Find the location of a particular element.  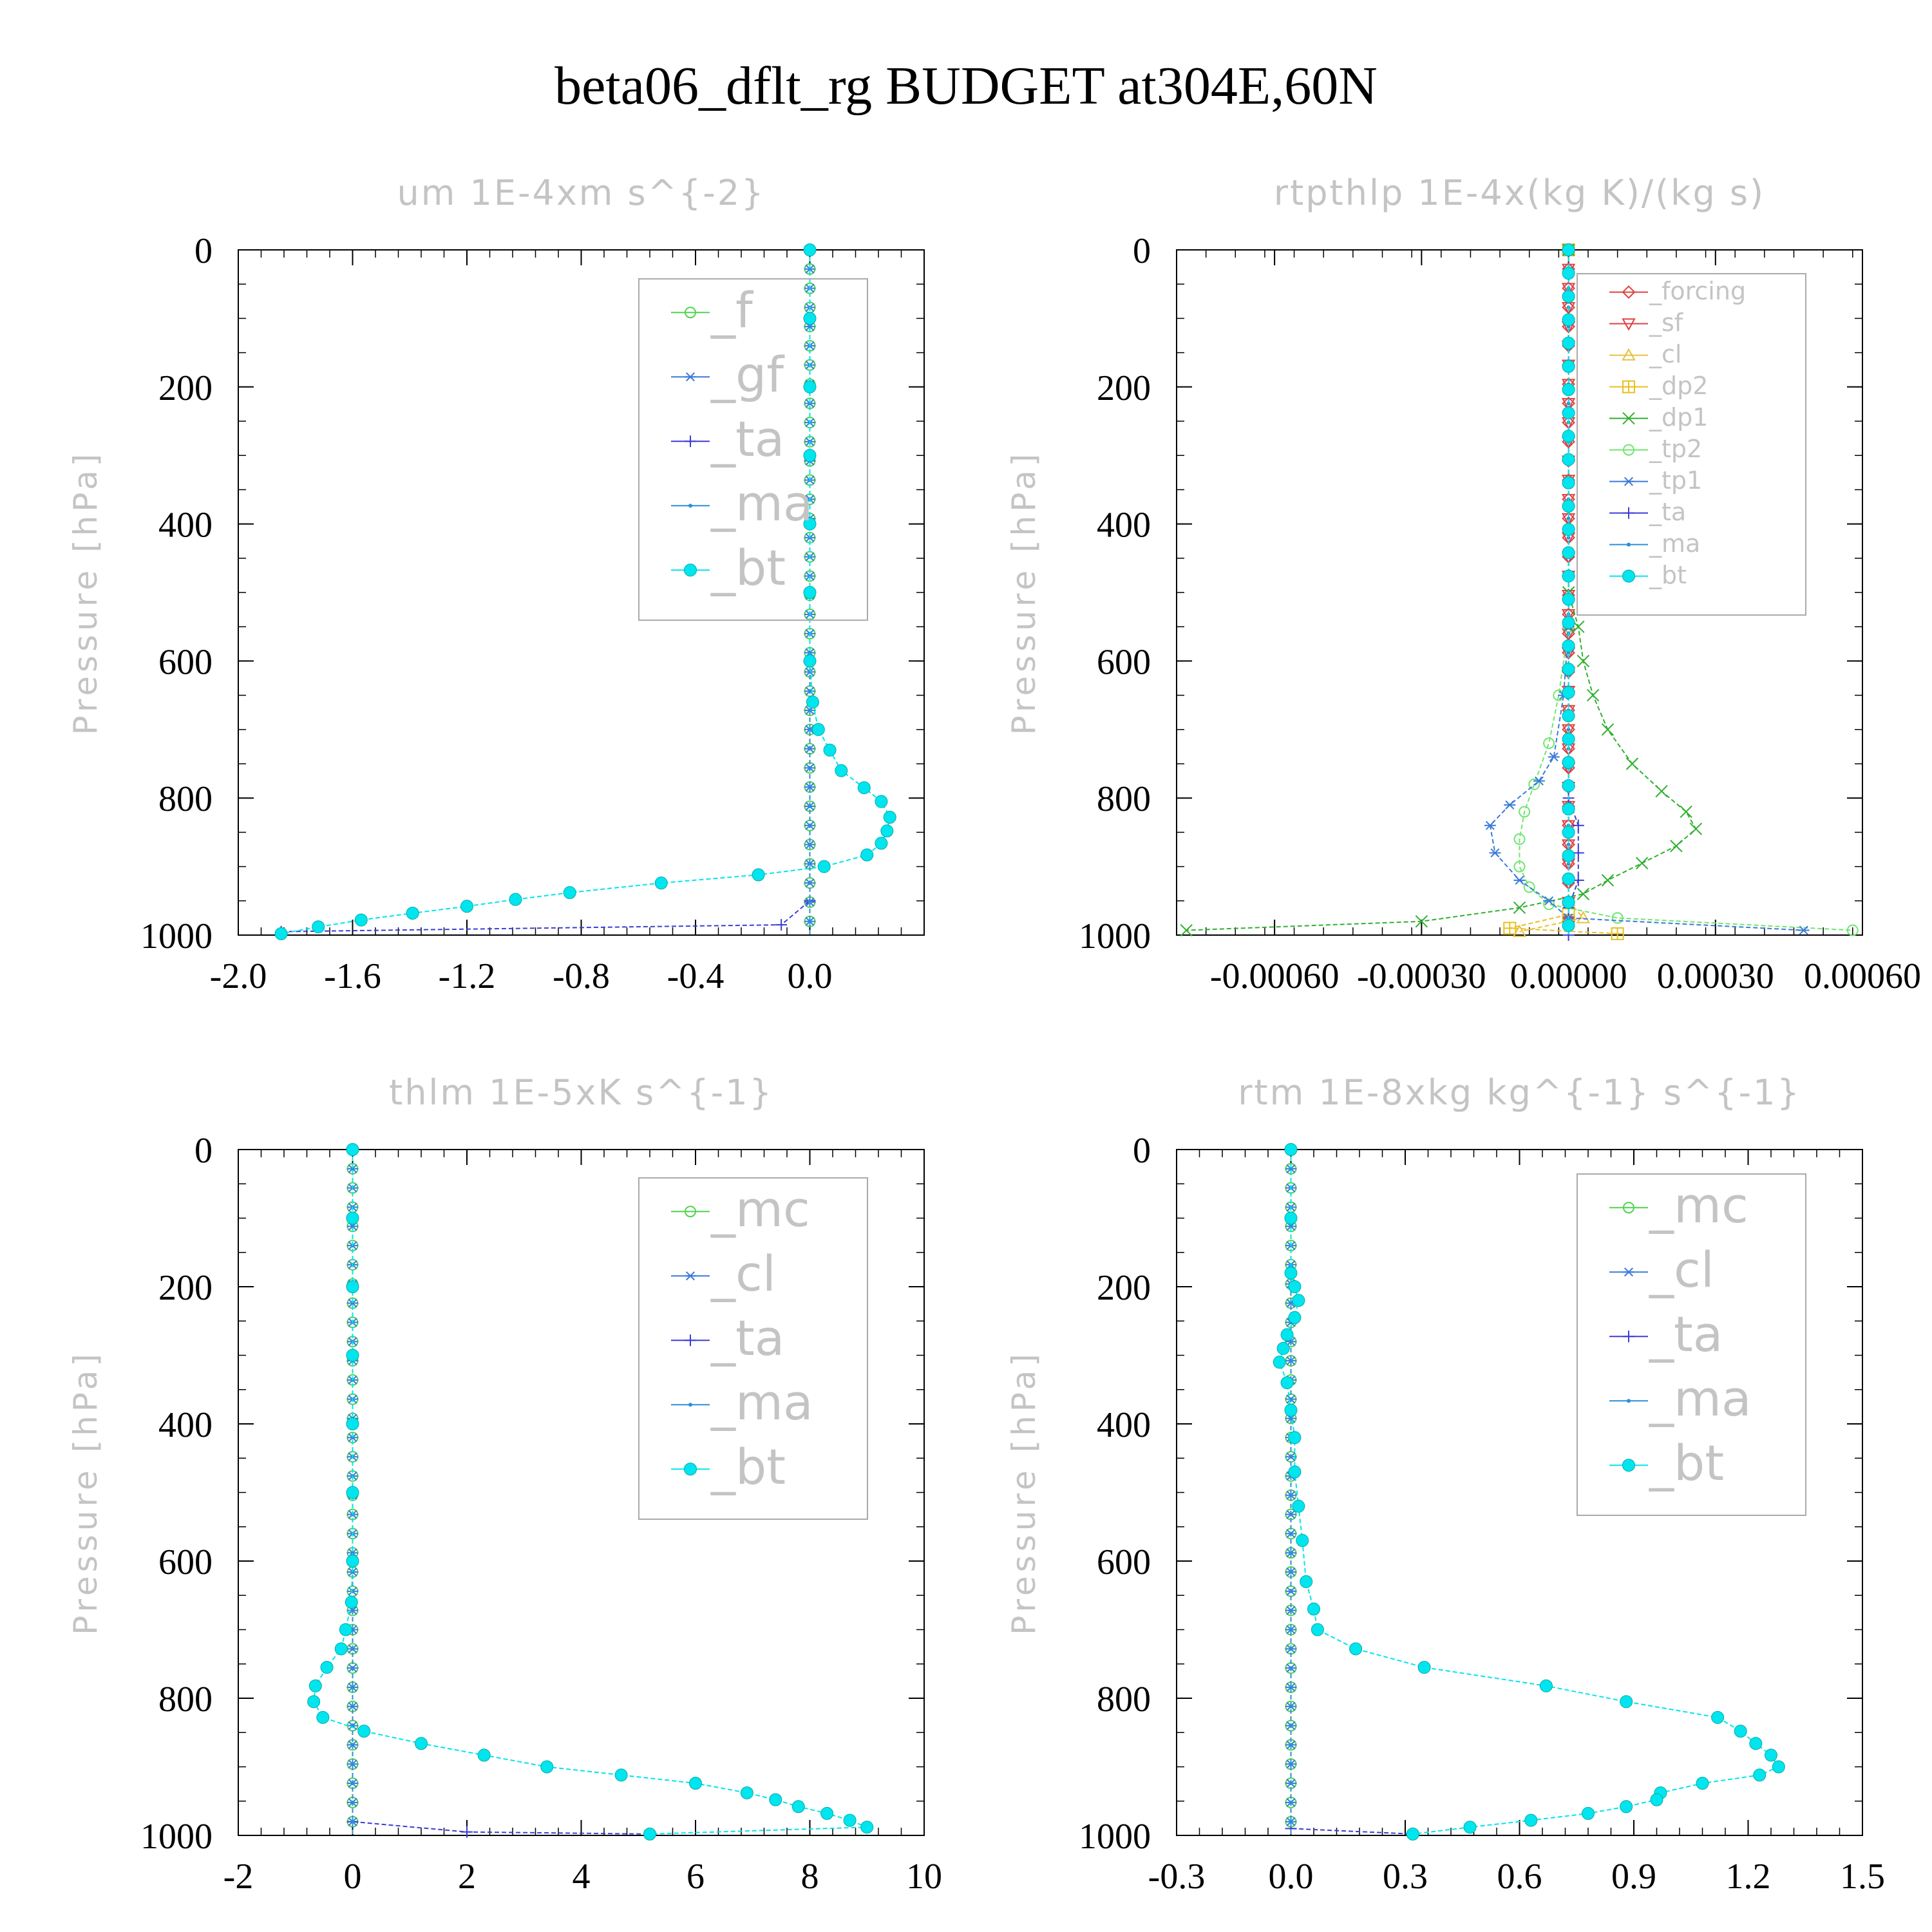

x-tick-label: -0.00030 is located at coordinates (1421, 976).